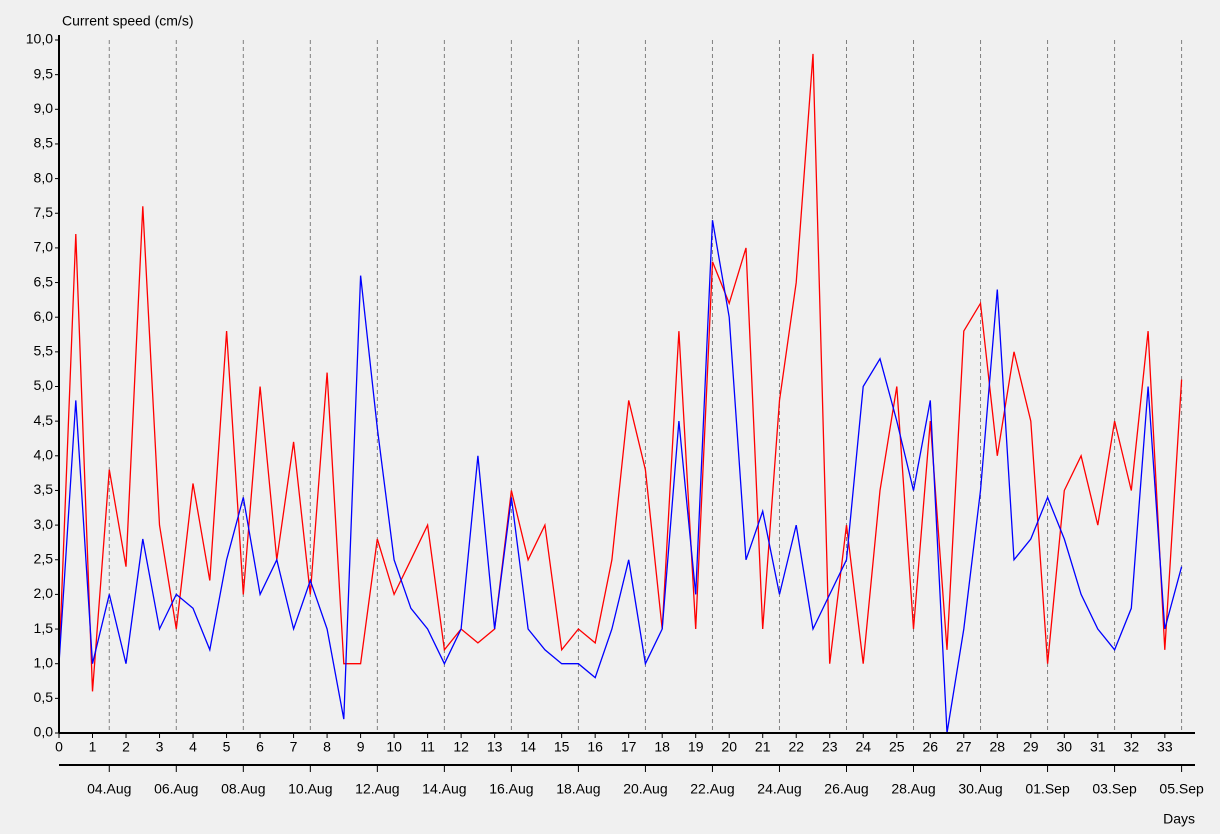 This screenshot has width=1220, height=834. What do you see at coordinates (1165, 747) in the screenshot?
I see `x-tick-label: 33` at bounding box center [1165, 747].